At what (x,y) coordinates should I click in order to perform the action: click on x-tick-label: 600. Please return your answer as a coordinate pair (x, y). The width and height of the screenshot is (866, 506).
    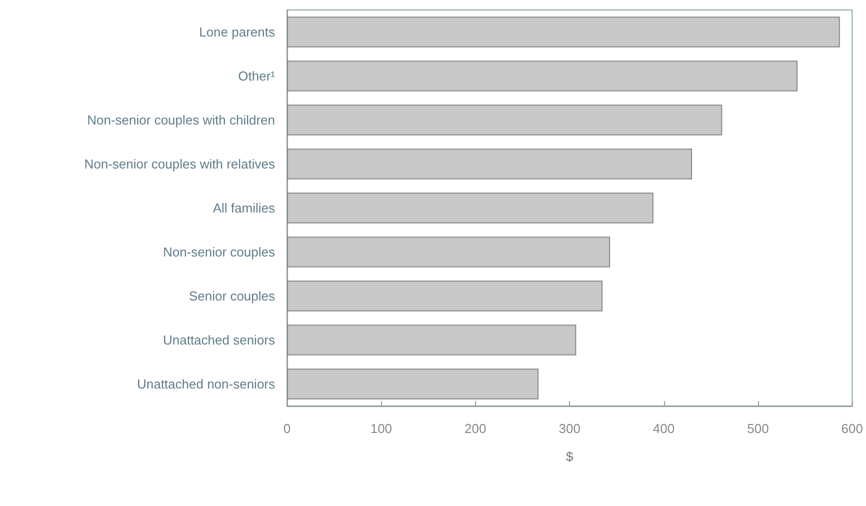
    Looking at the image, I should click on (852, 428).